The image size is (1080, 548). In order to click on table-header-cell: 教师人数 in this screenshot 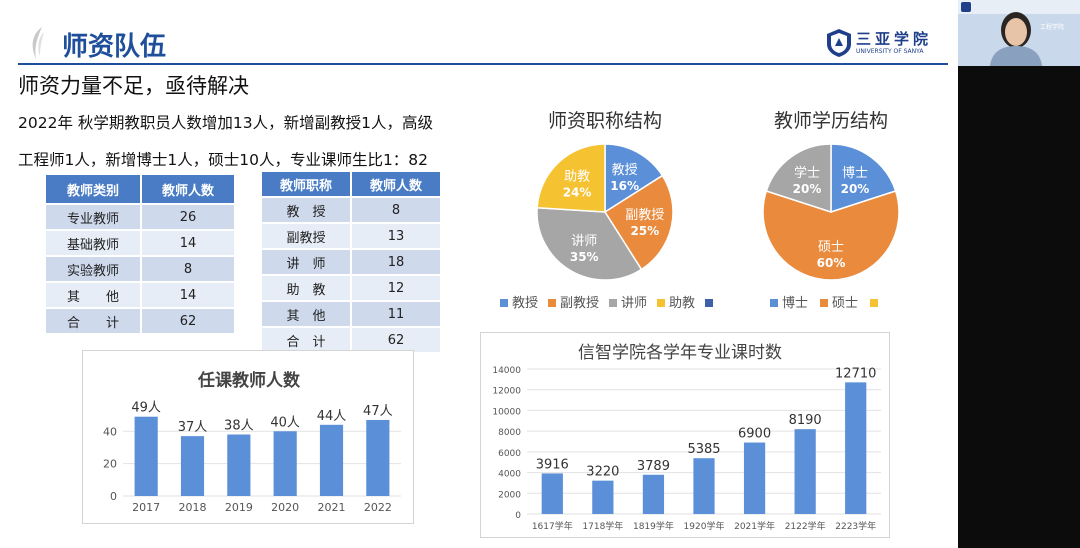, I will do `click(189, 189)`.